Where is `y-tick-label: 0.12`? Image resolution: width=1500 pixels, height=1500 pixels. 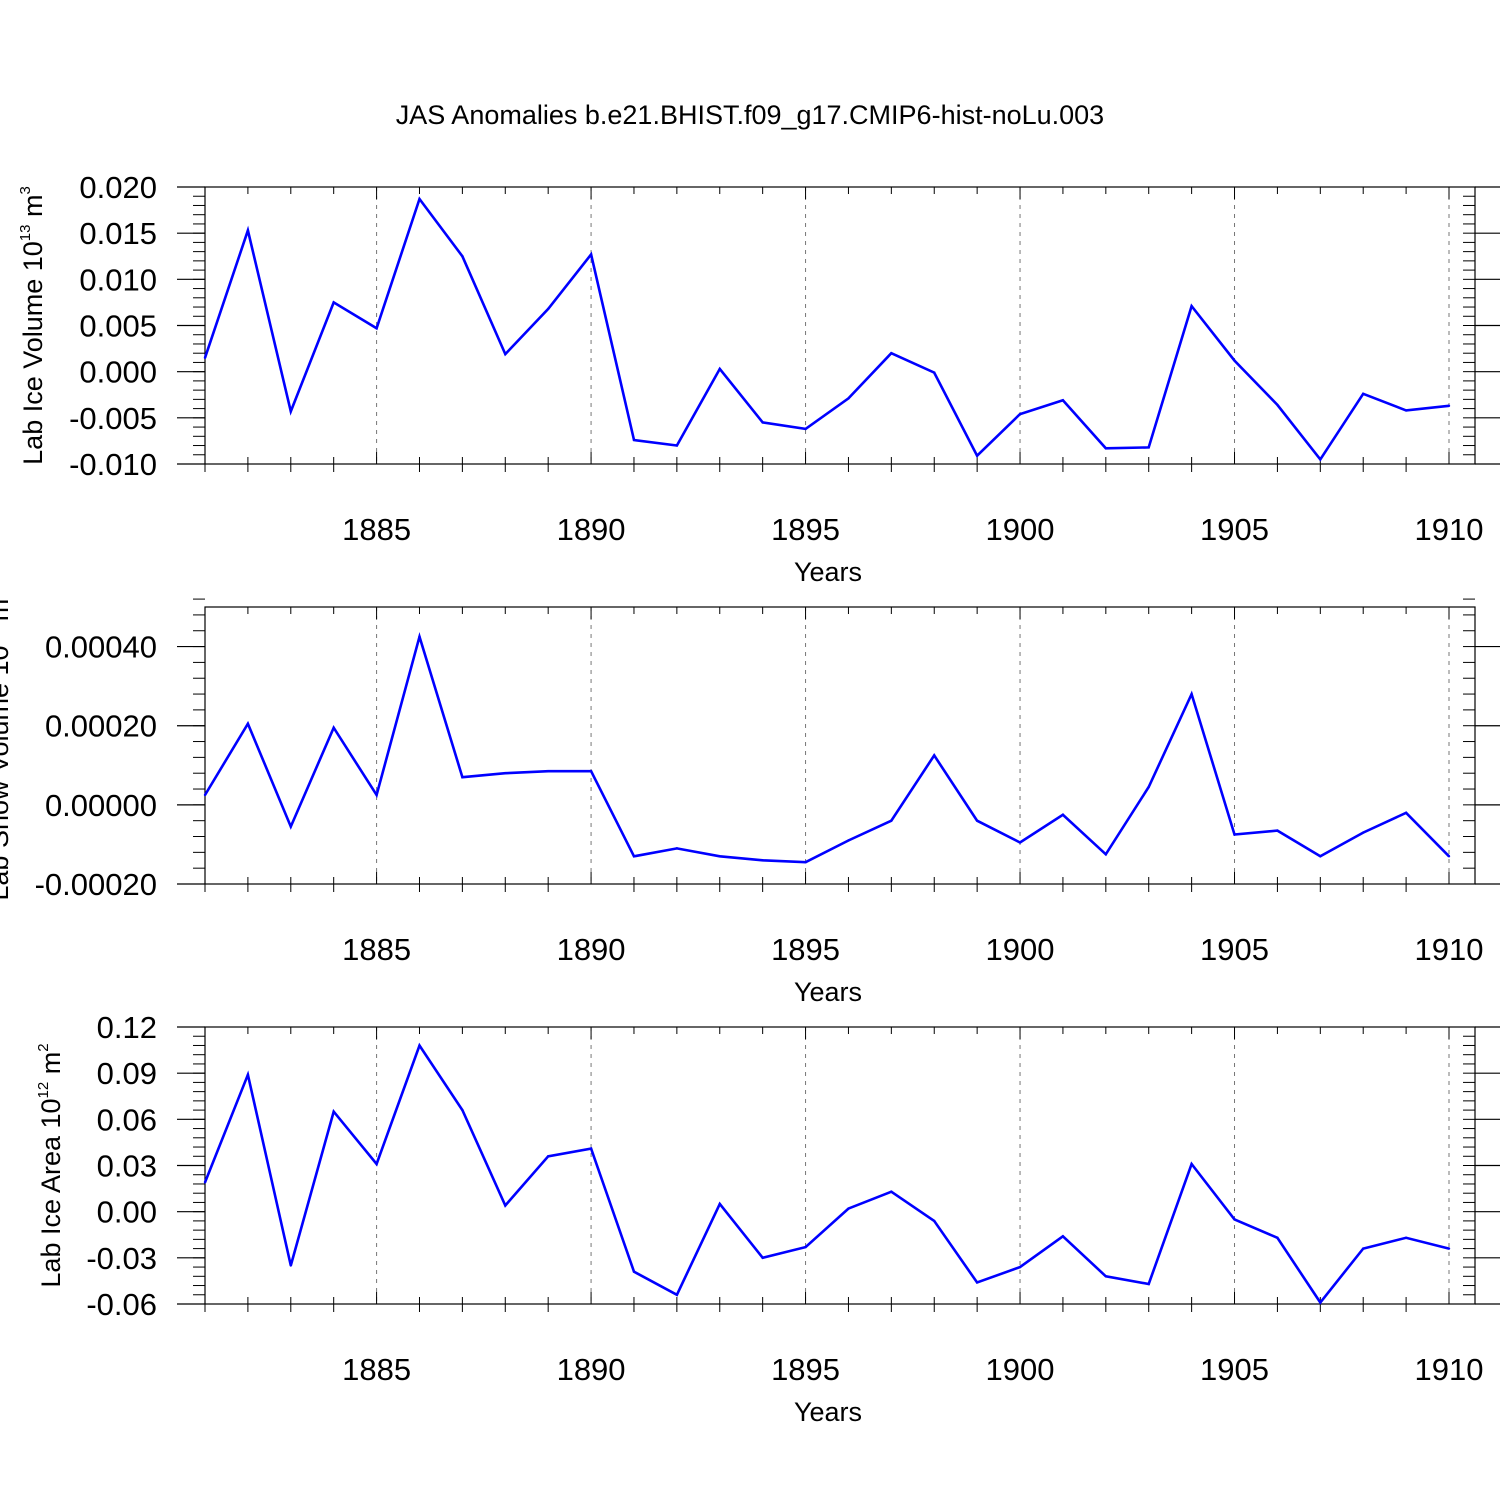
y-tick-label: 0.12 is located at coordinates (127, 1027).